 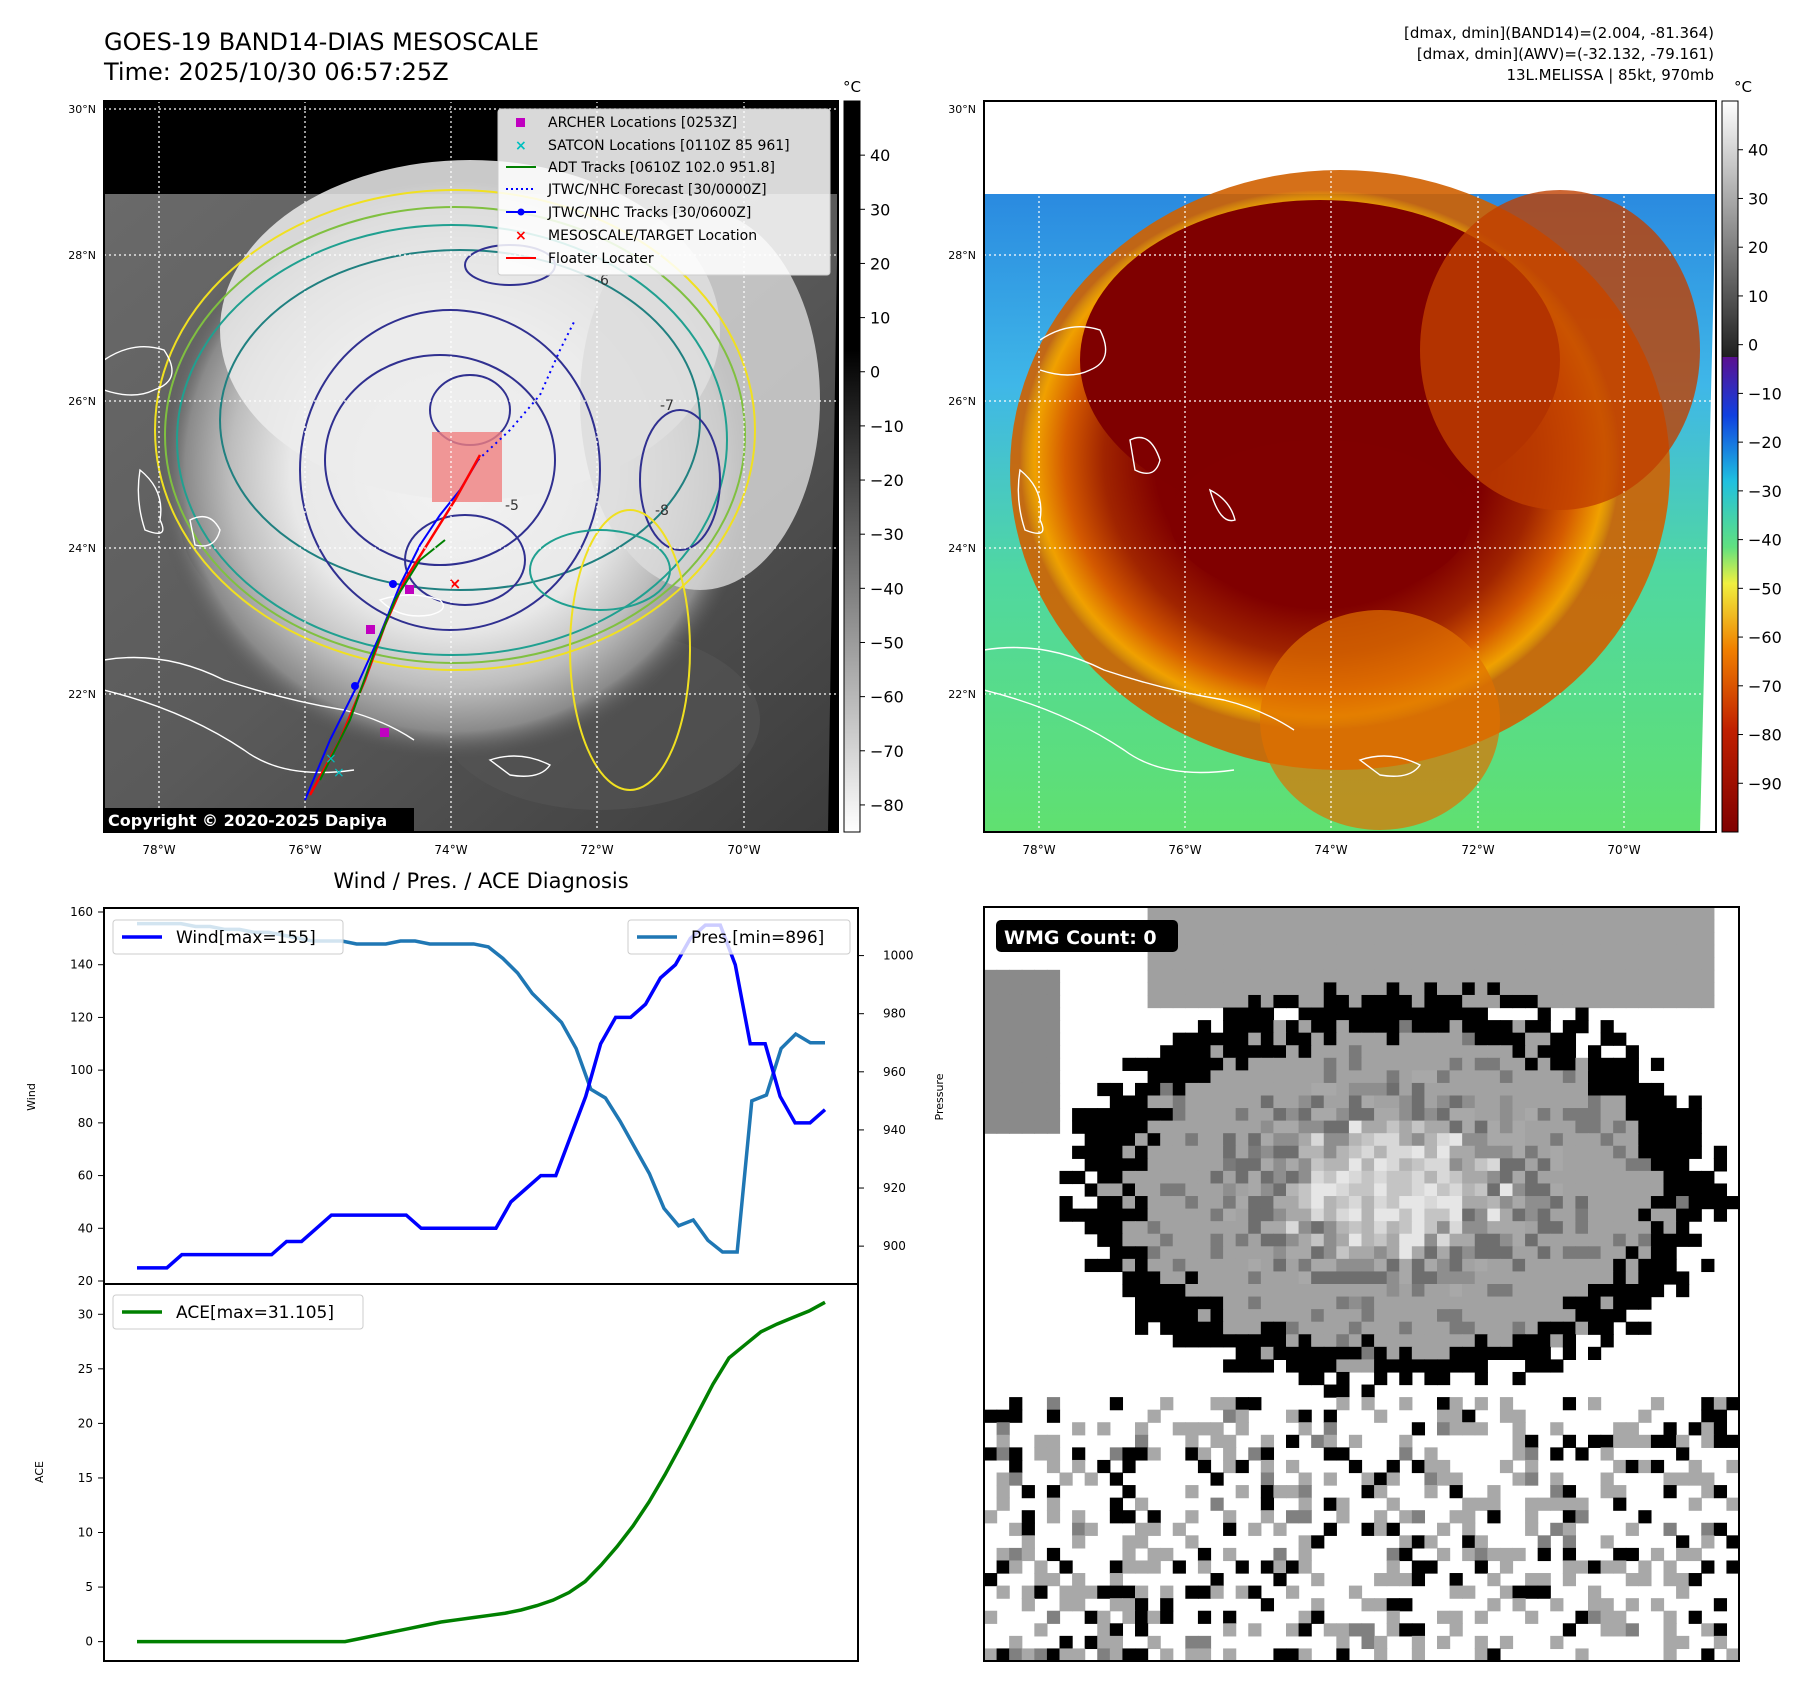 What do you see at coordinates (1080, 938) in the screenshot?
I see `wmg-count-label: WMG Count: 0` at bounding box center [1080, 938].